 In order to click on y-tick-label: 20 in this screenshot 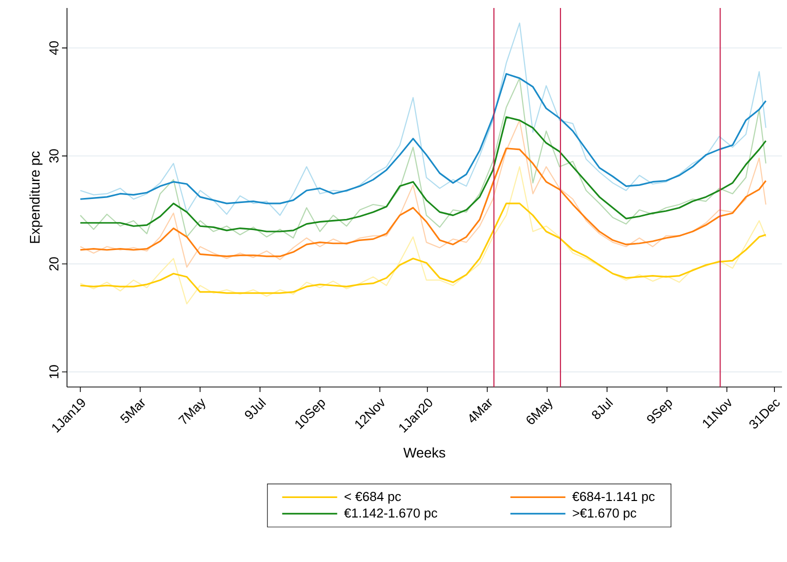, I will do `click(53, 263)`.